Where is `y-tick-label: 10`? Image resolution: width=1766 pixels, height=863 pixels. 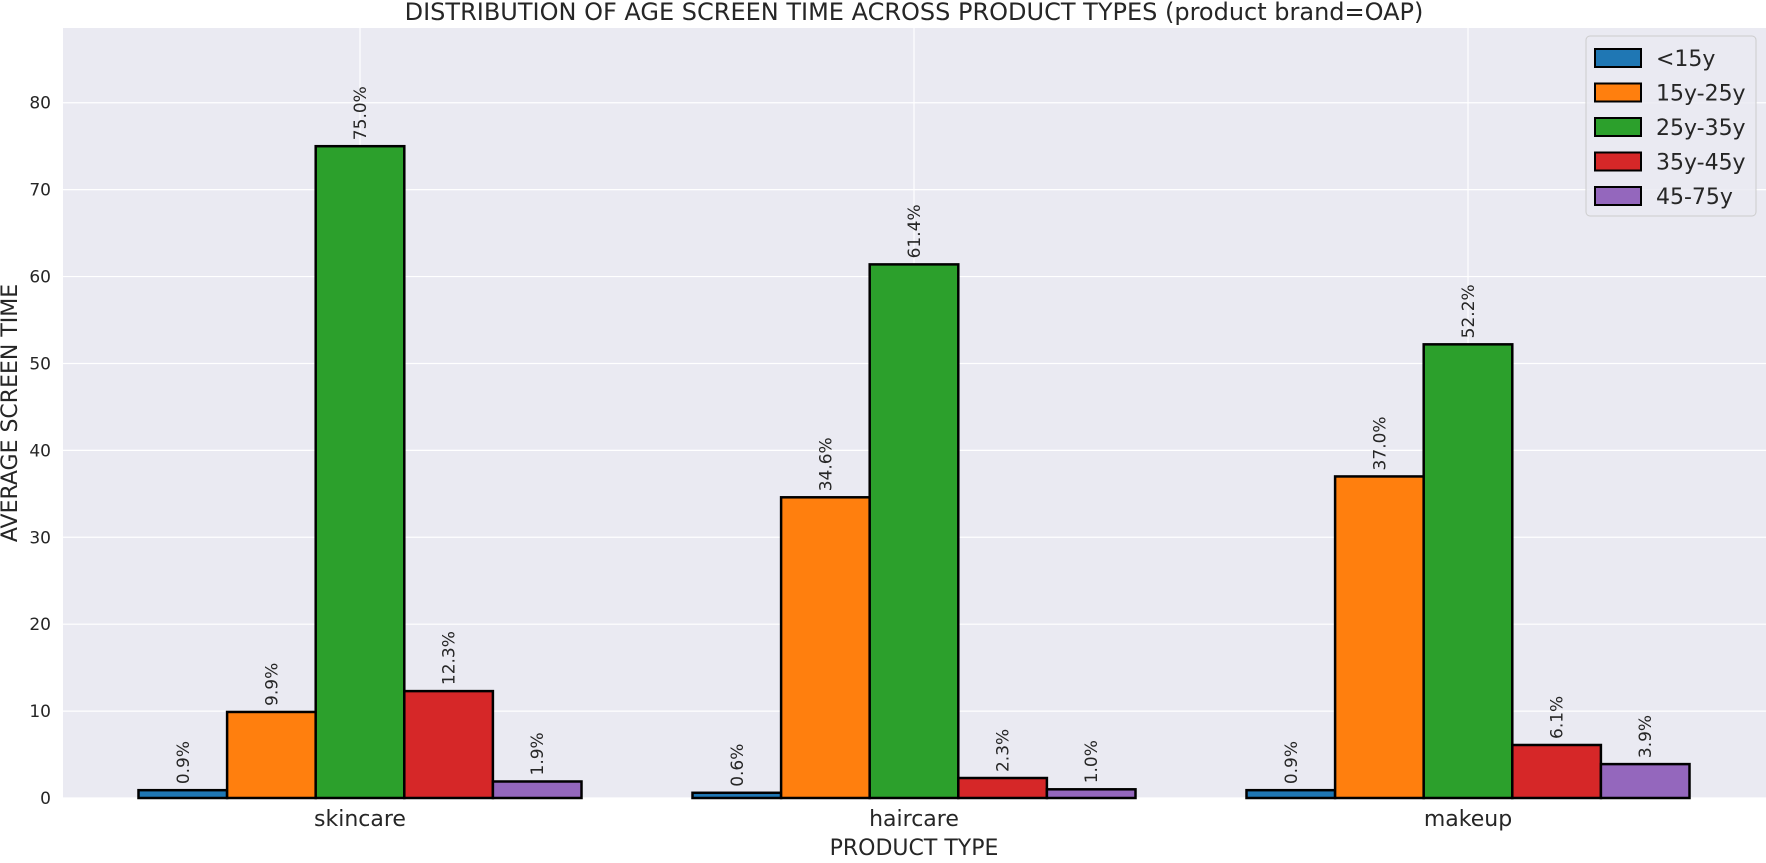
y-tick-label: 10 is located at coordinates (40, 712).